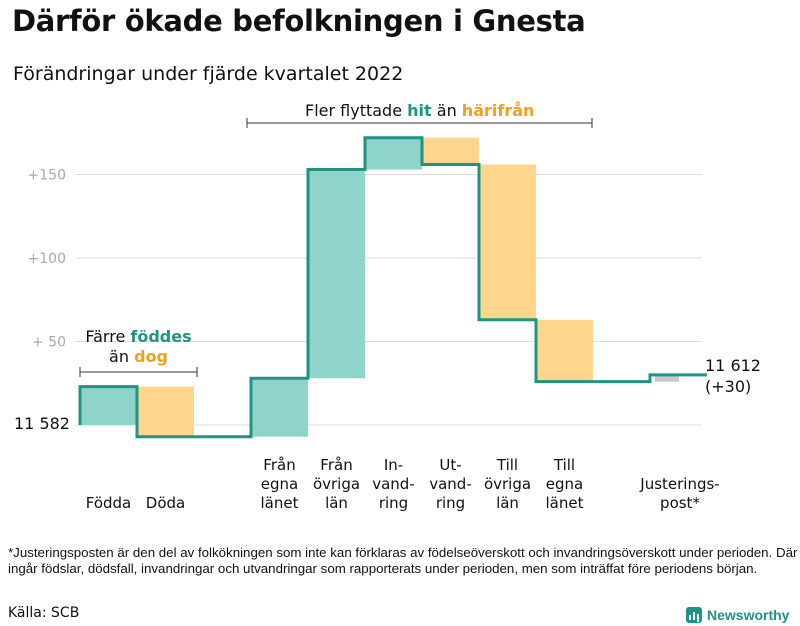 This screenshot has width=800, height=626. What do you see at coordinates (694, 615) in the screenshot?
I see `bar-chart-icon` at bounding box center [694, 615].